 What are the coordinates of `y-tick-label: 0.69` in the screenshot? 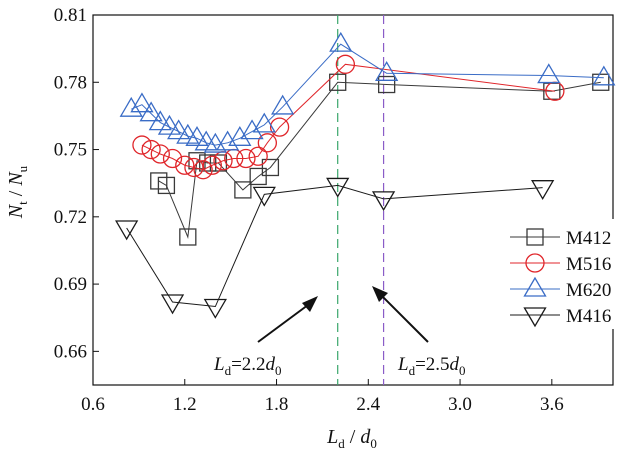 It's located at (70, 284).